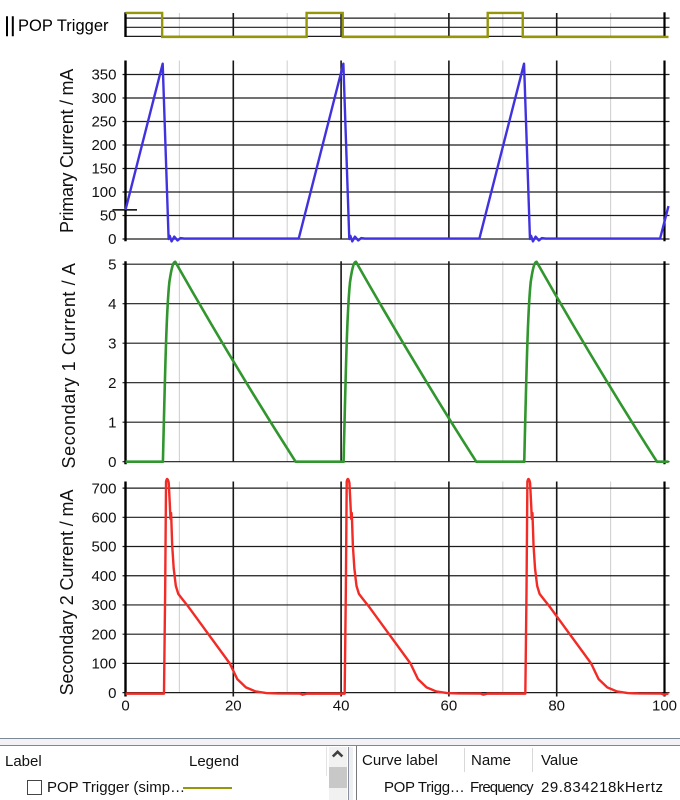  Describe the element at coordinates (449, 706) in the screenshot. I see `svg-text: 60` at that location.